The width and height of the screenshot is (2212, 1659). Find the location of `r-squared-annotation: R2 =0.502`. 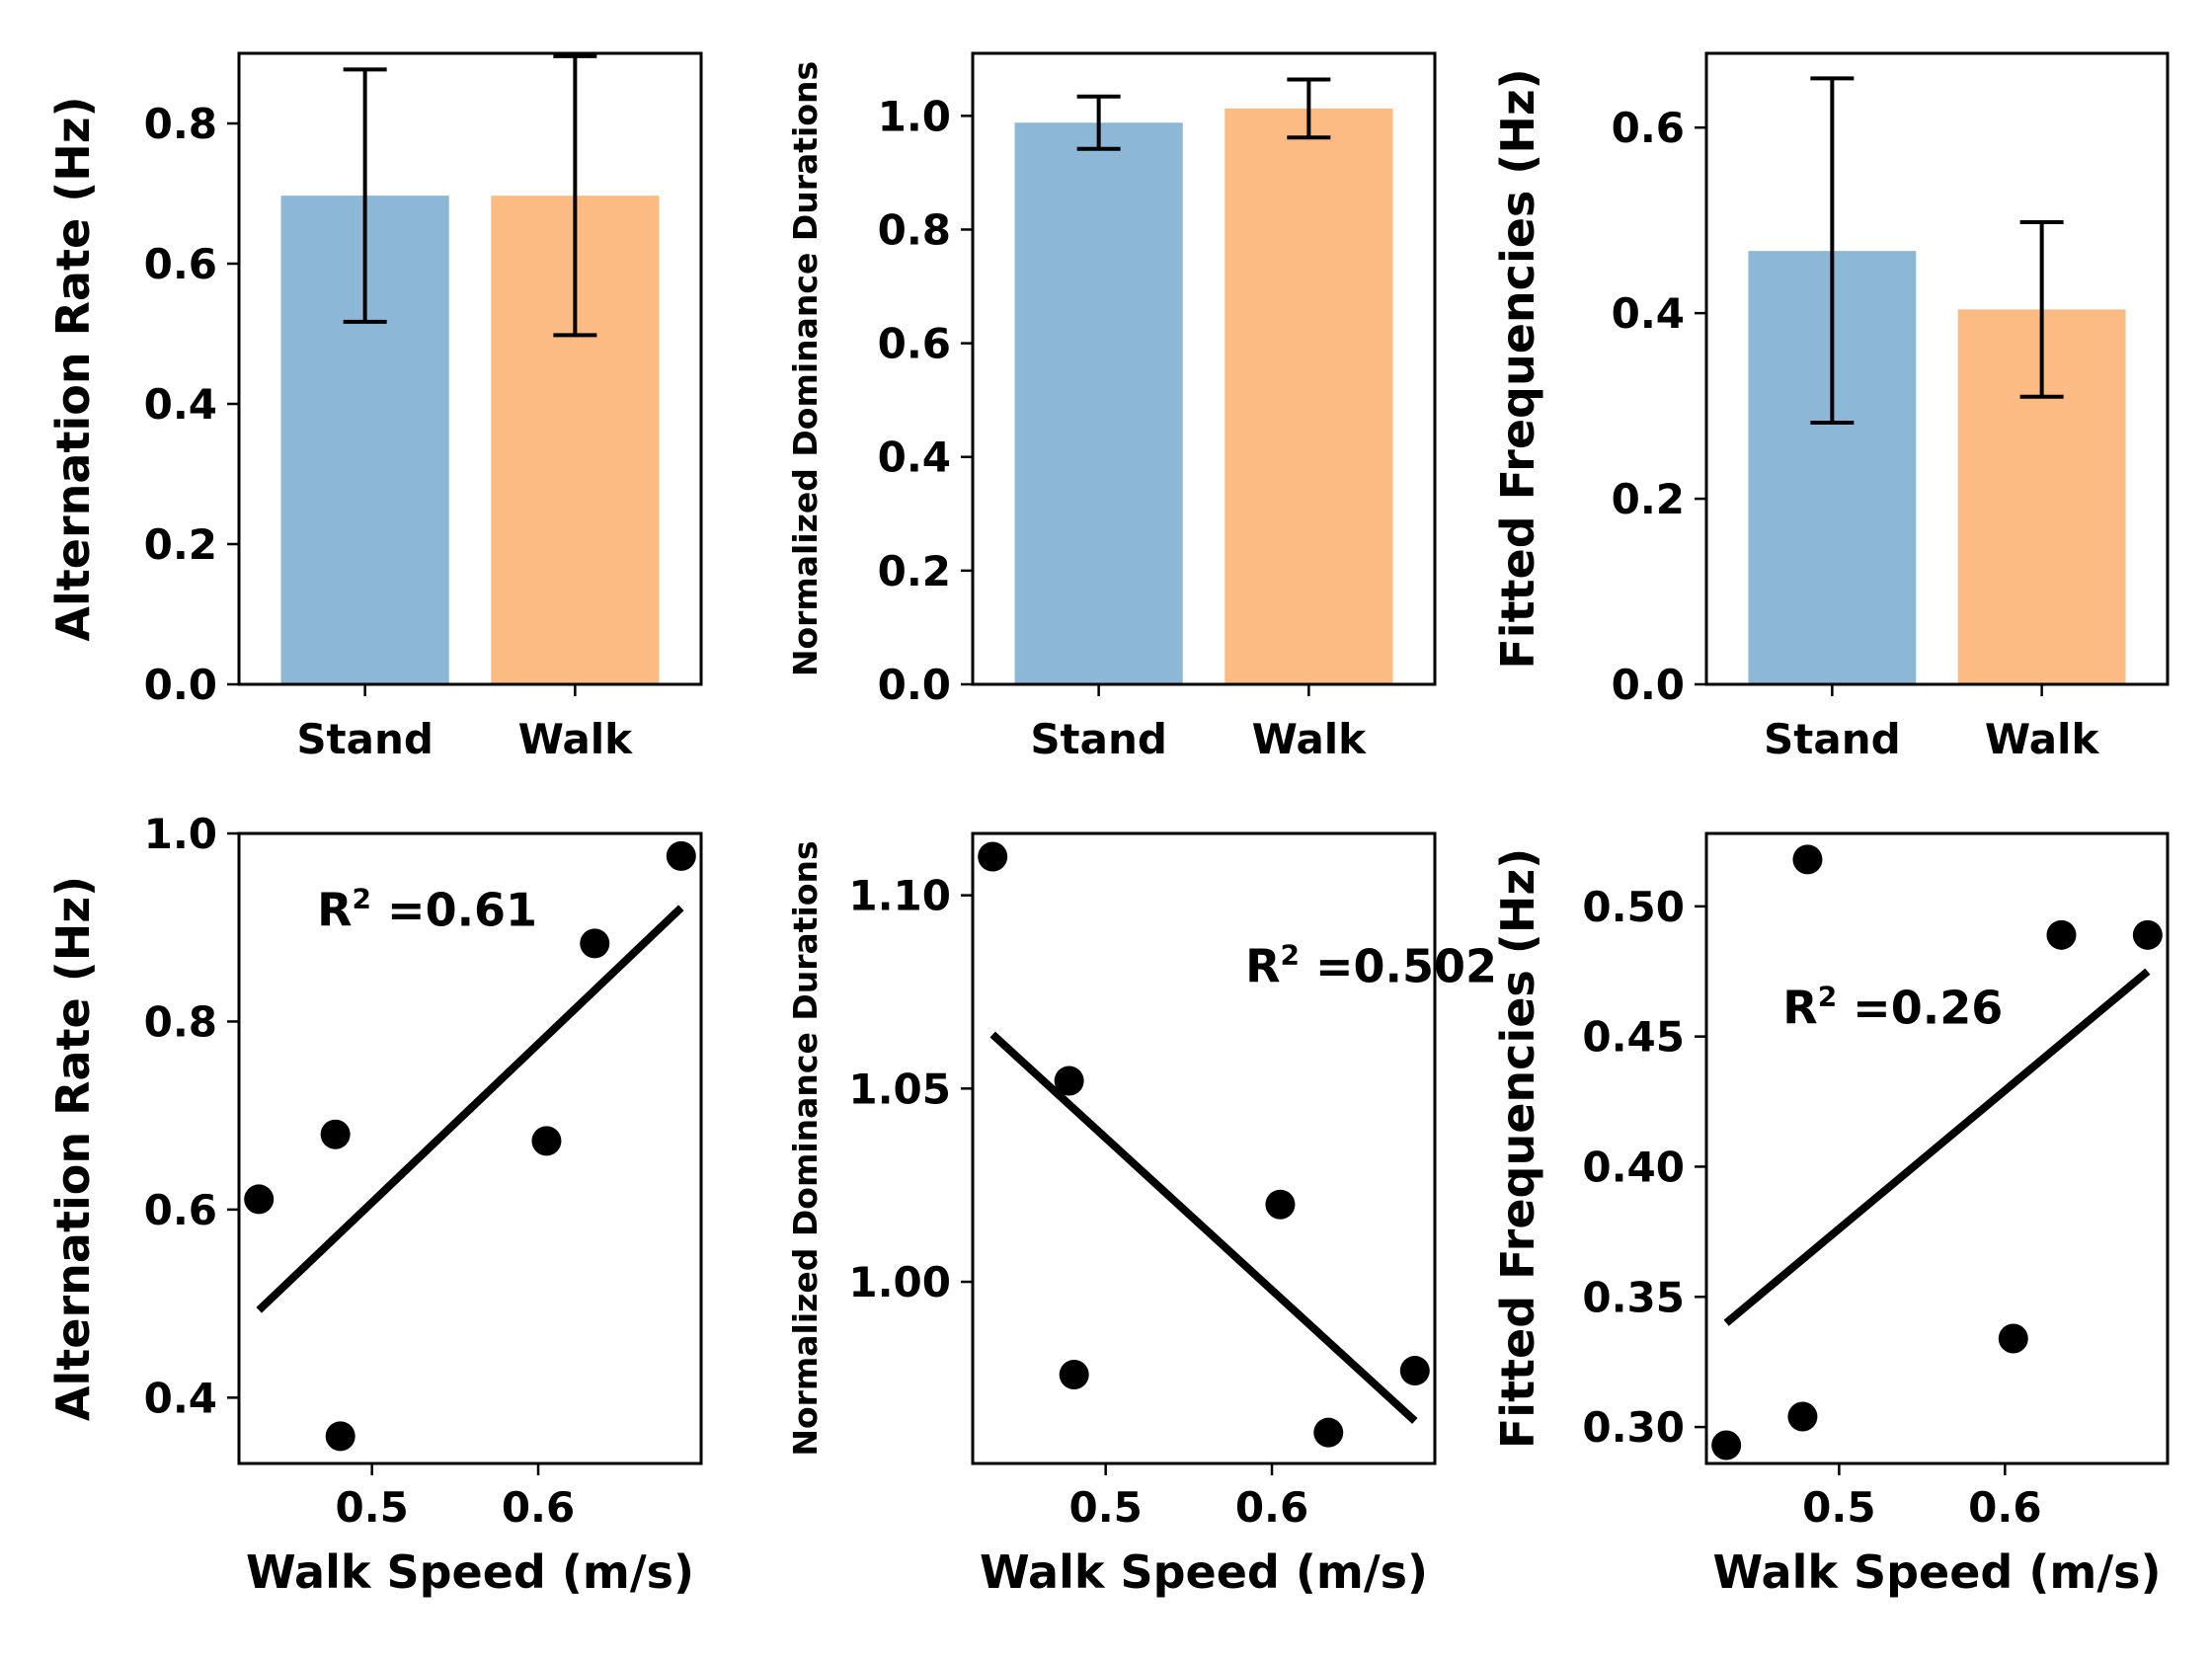

r-squared-annotation: R2 =0.502 is located at coordinates (1371, 966).